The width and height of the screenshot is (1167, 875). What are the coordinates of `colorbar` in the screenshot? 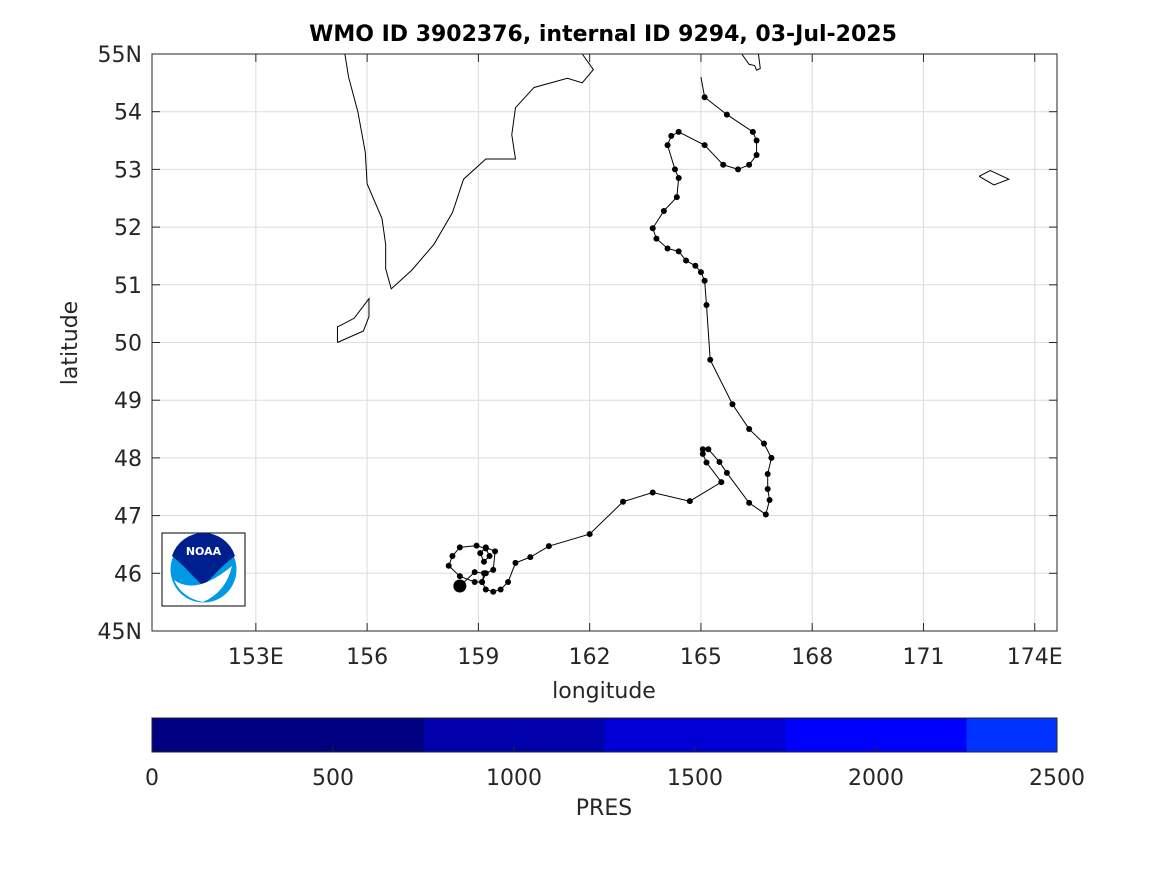 It's located at (604, 735).